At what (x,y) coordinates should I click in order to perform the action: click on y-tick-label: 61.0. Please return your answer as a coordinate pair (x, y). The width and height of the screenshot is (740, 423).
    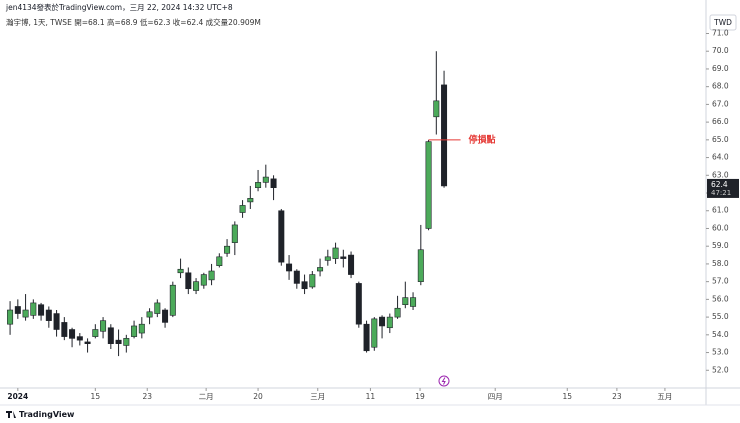
    Looking at the image, I should click on (720, 210).